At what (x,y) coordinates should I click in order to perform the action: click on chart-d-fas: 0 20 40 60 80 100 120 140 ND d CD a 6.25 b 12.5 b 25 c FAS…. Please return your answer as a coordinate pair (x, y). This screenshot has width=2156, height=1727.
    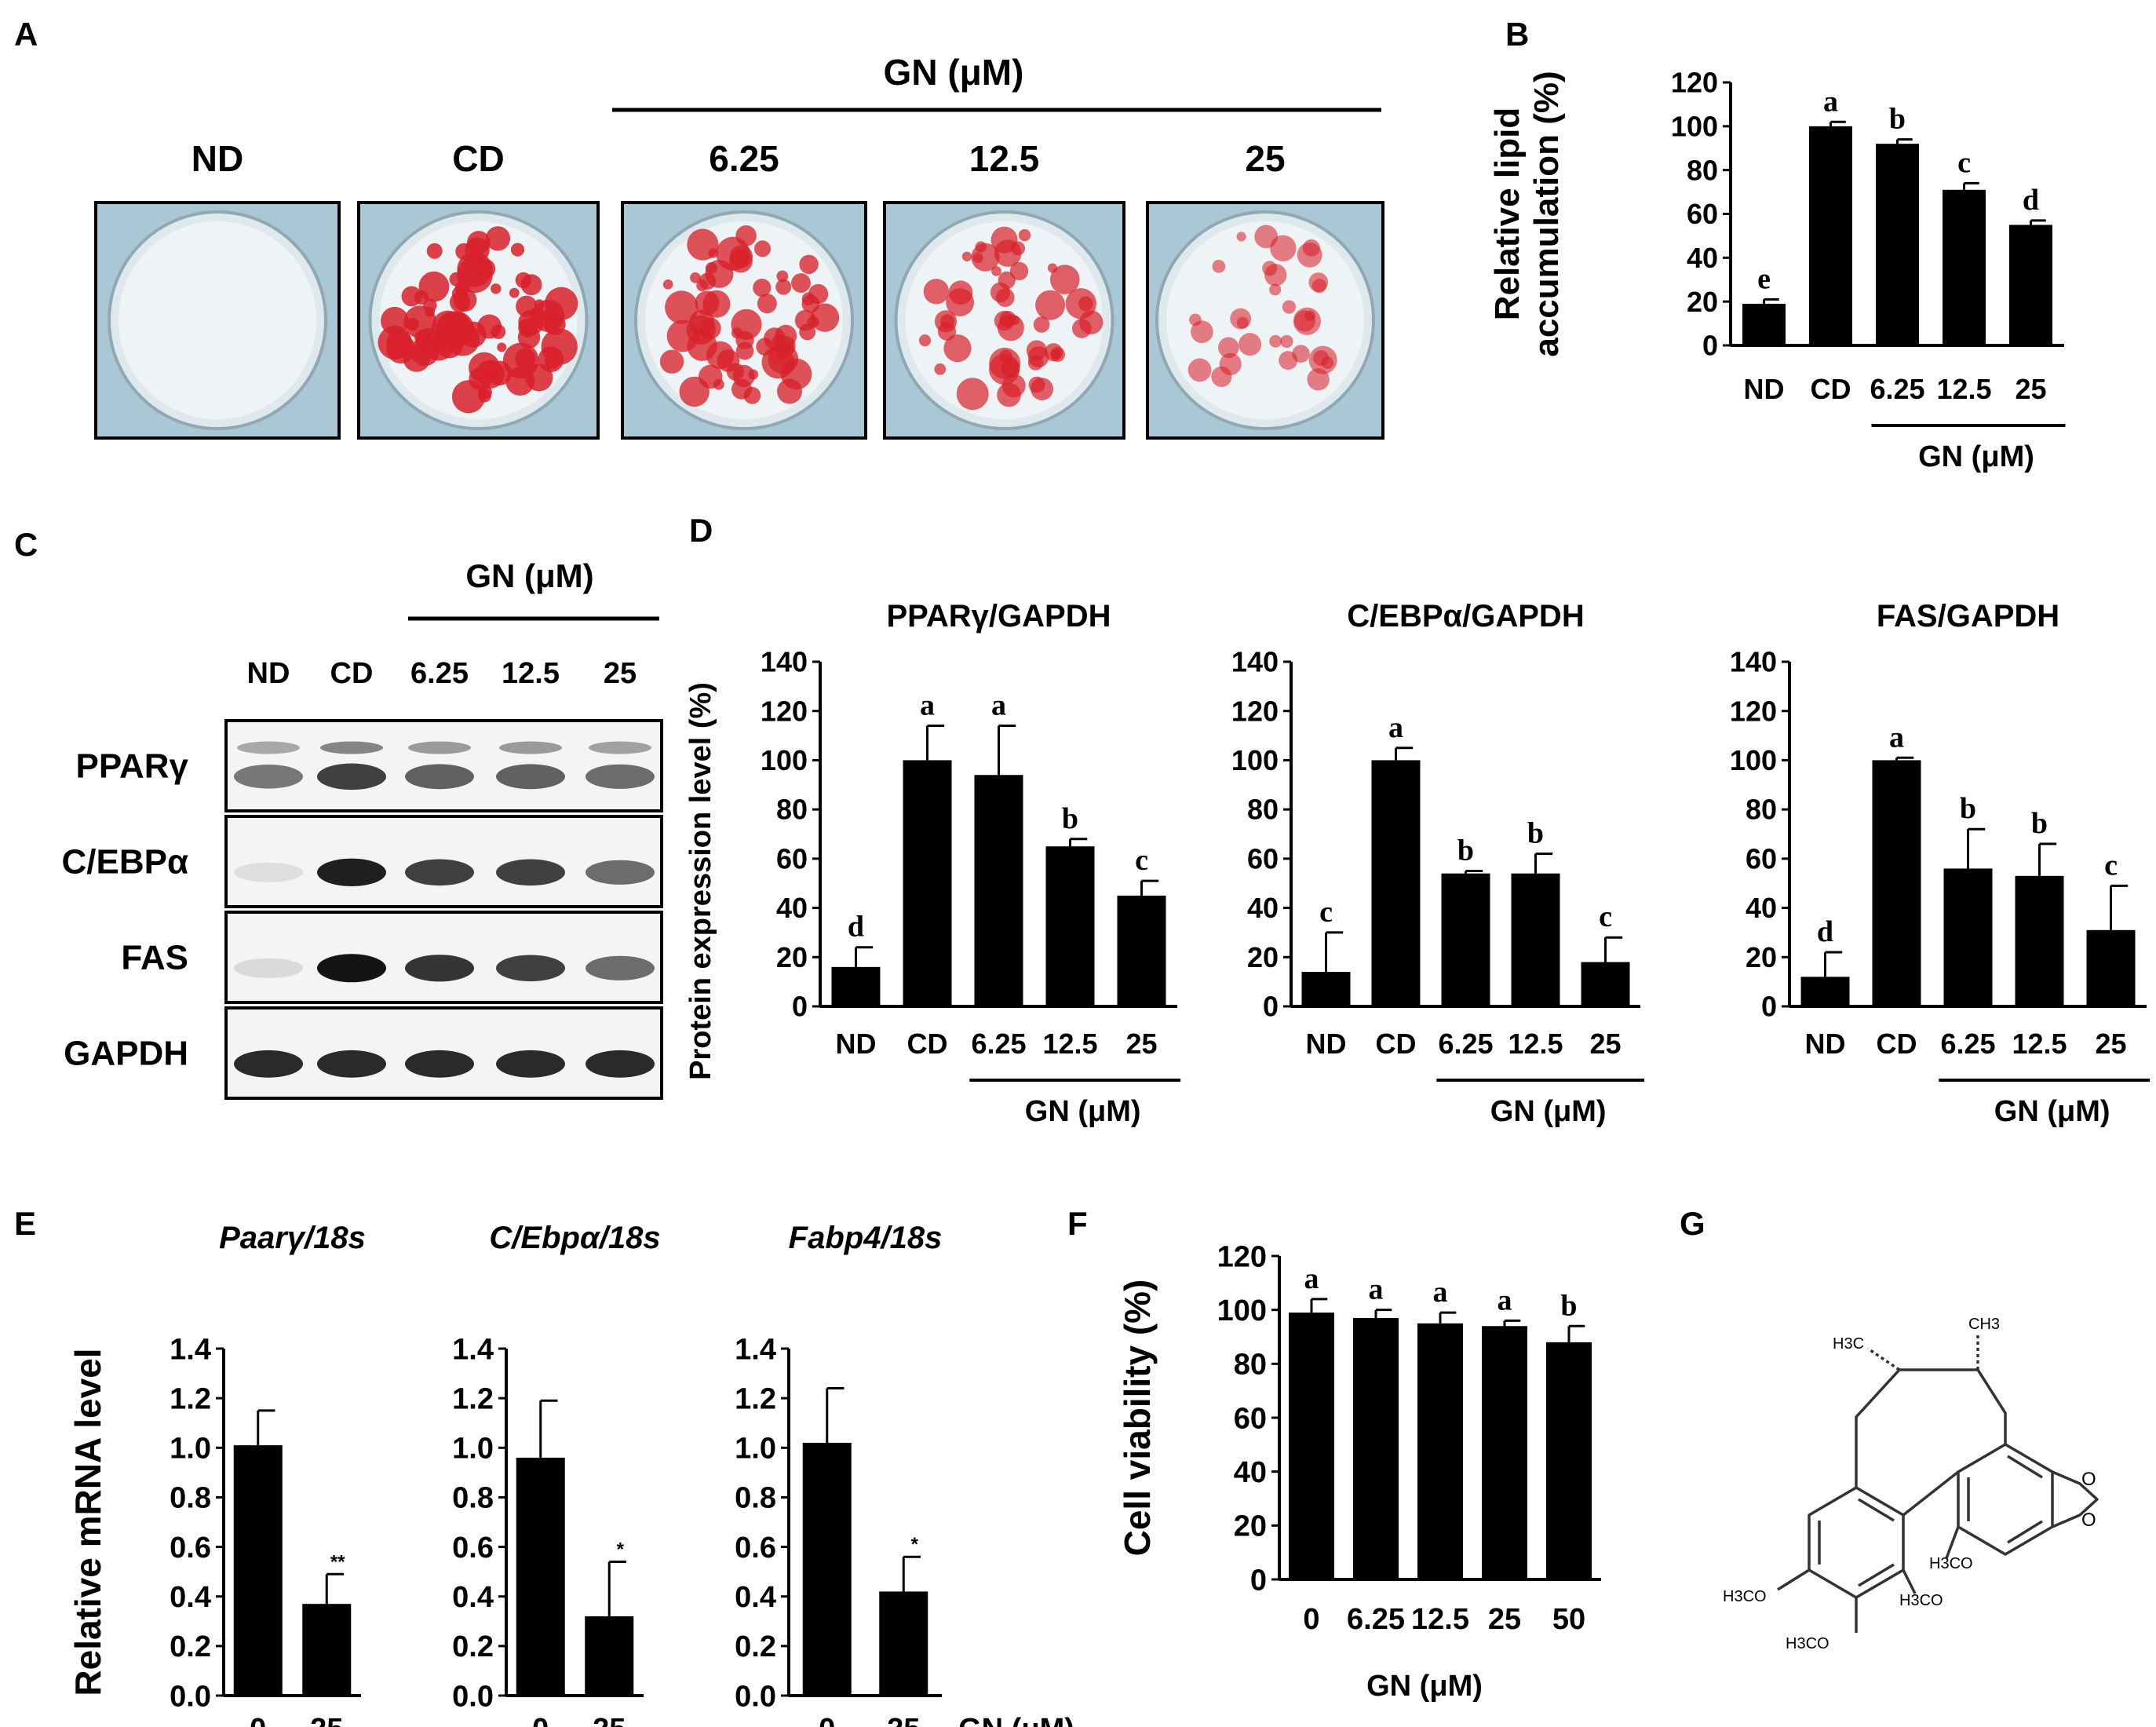
    Looking at the image, I should click on (1941, 863).